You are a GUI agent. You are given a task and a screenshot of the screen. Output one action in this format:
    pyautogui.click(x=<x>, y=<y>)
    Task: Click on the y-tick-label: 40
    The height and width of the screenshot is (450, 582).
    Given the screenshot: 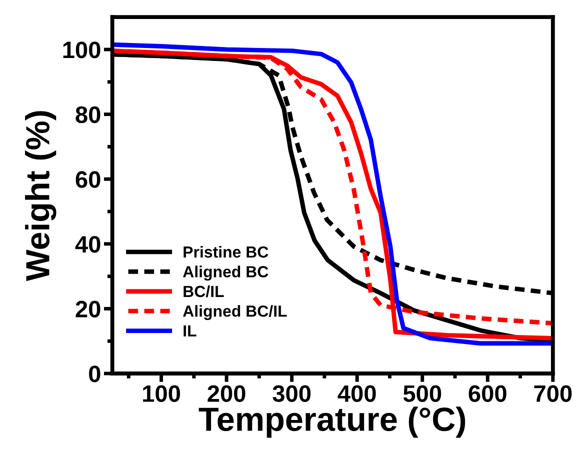 What is the action you would take?
    pyautogui.click(x=87, y=244)
    